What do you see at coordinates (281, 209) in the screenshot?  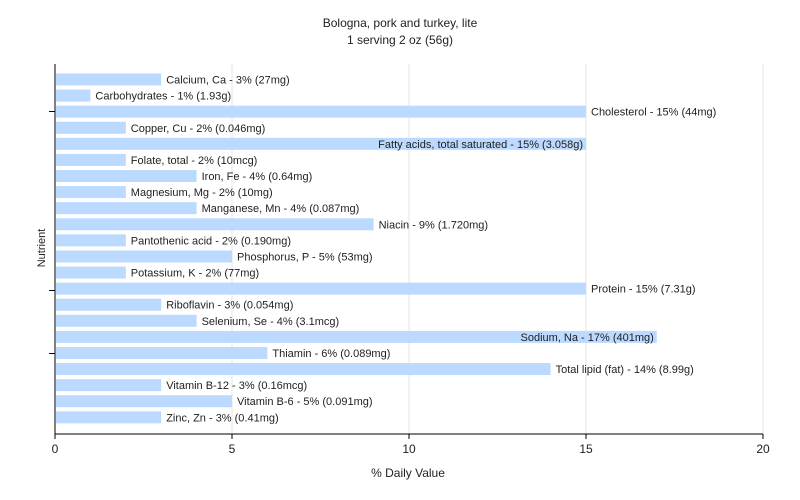 I see `bar-label: Manganese, Mn - 4% (0.087mg)` at bounding box center [281, 209].